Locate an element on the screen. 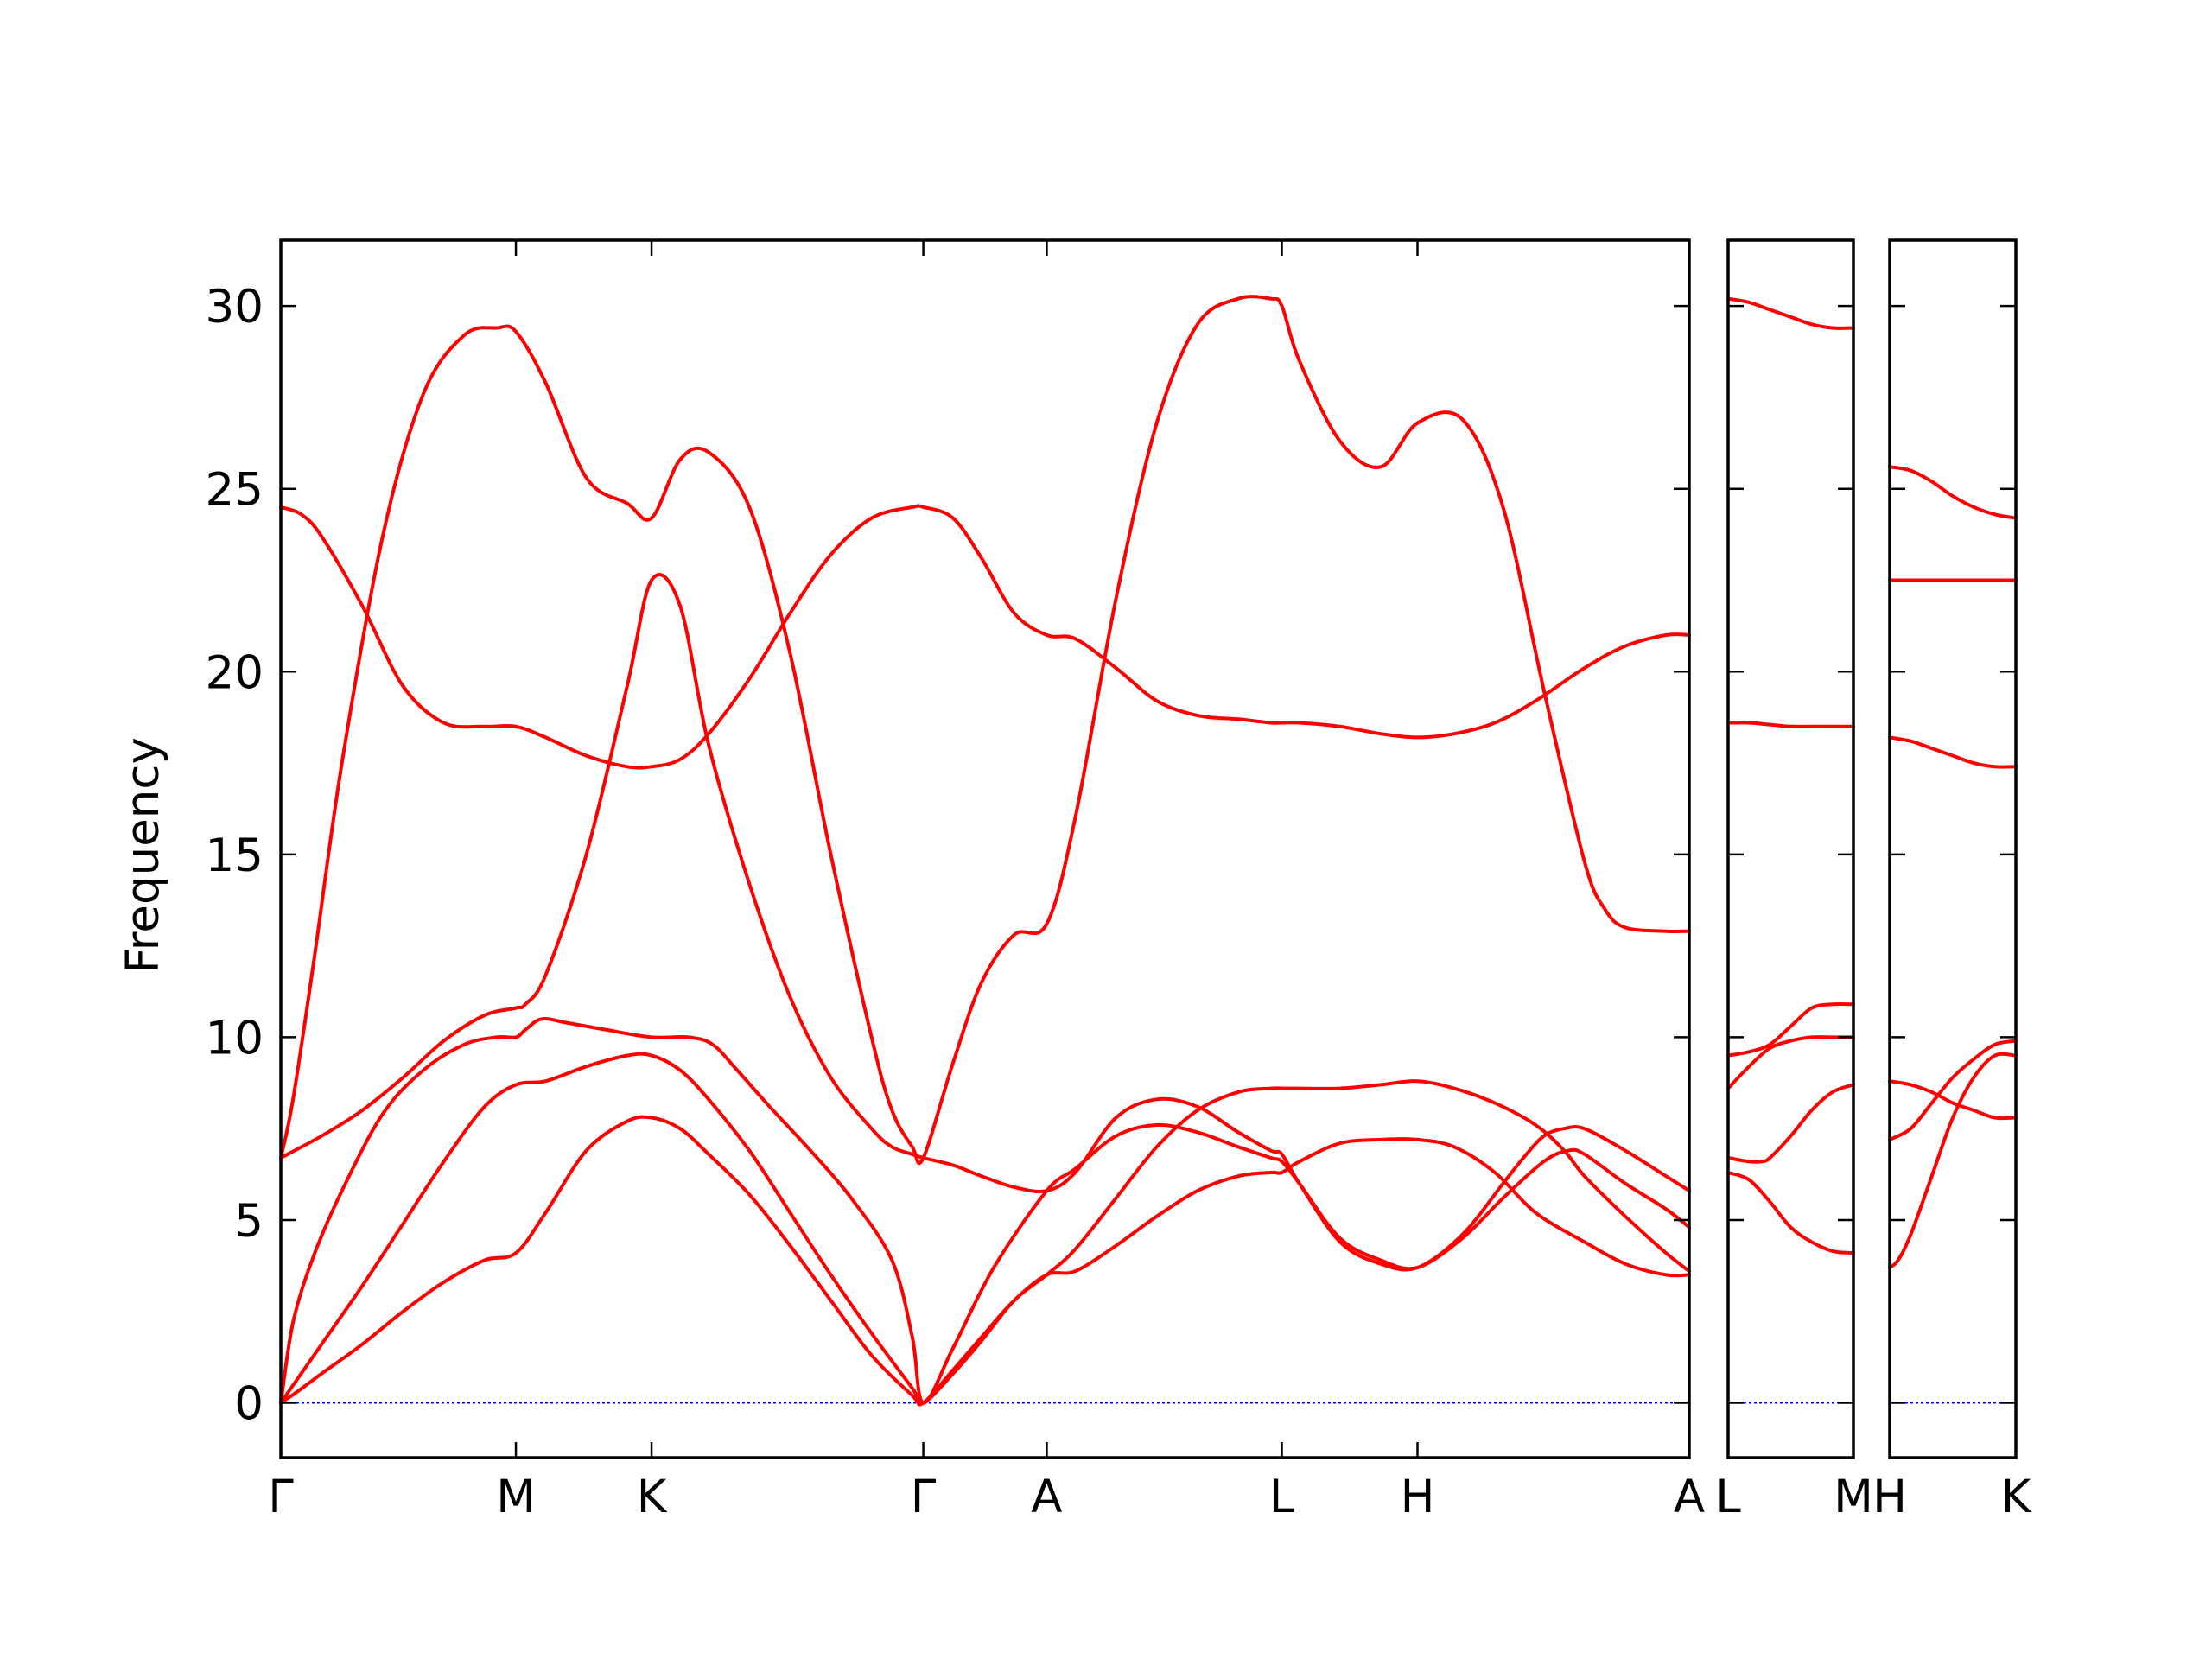 The image size is (2212, 1659). y-tick-label: 5 is located at coordinates (249, 1221).